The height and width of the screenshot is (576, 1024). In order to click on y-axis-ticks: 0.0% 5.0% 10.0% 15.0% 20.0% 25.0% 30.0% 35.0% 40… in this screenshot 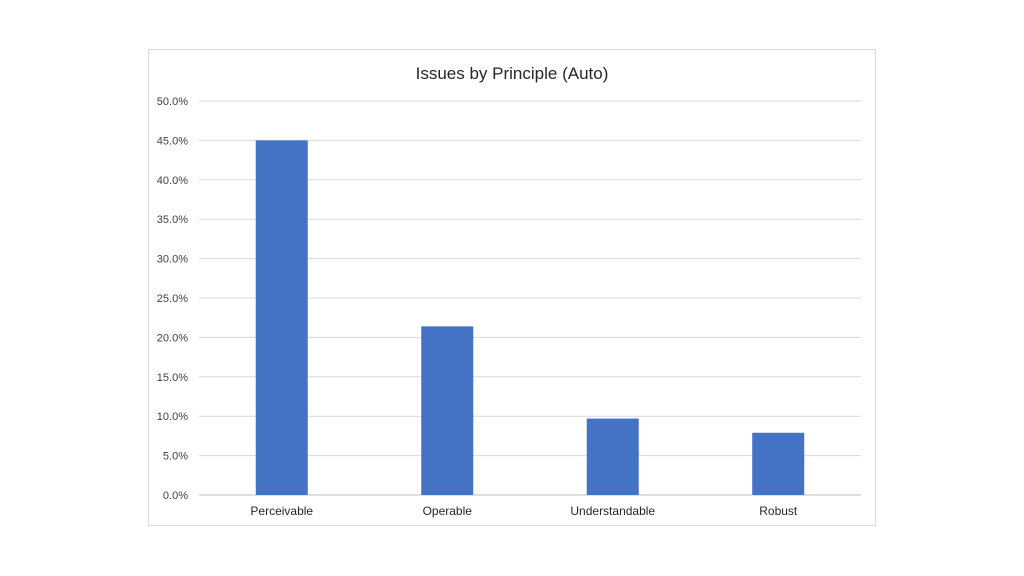, I will do `click(172, 299)`.